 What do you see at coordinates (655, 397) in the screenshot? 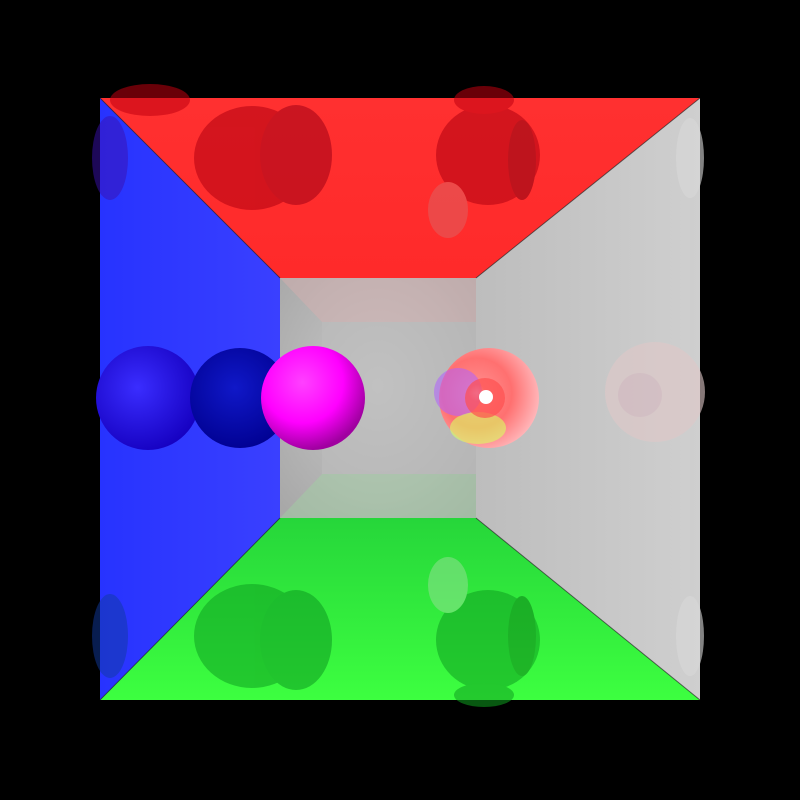
I see `right-wall-reflections` at bounding box center [655, 397].